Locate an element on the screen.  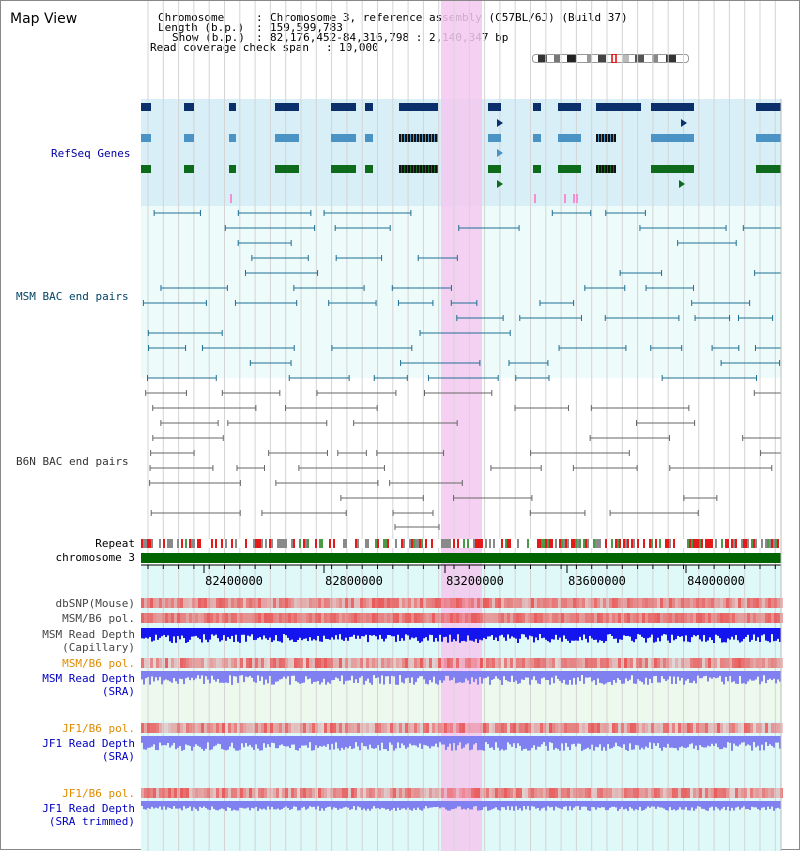
jf1-trim-label: JF1 Read Depth is located at coordinates (88, 808).